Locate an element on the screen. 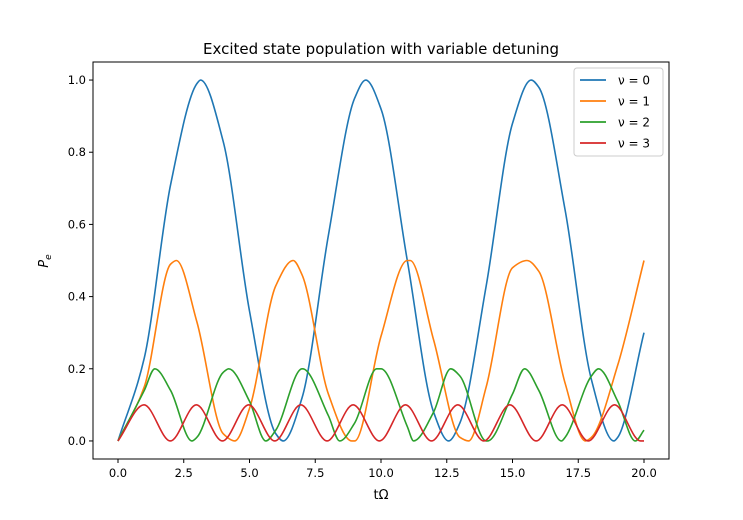  x-tick-label: 17.5 is located at coordinates (578, 473).